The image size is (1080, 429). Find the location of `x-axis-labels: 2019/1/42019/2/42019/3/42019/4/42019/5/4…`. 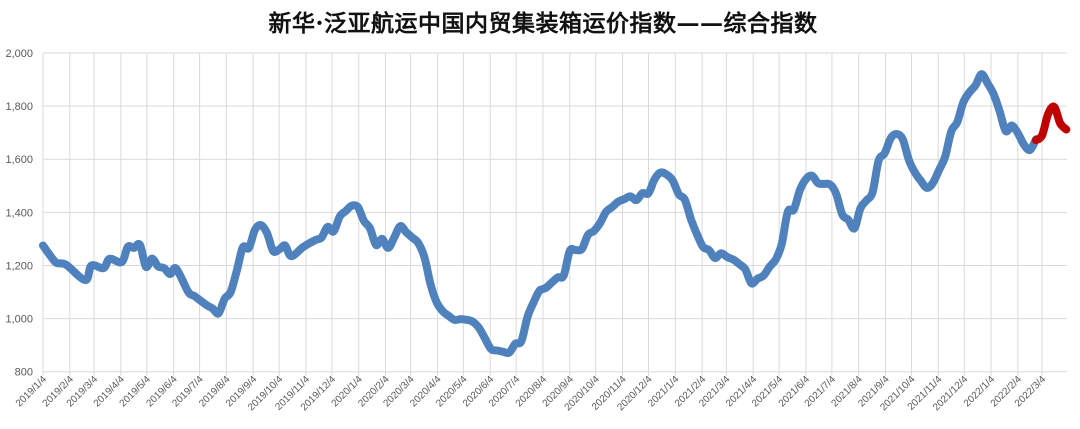

x-axis-labels: 2019/1/42019/2/42019/3/42019/4/42019/5/4… is located at coordinates (531, 394).